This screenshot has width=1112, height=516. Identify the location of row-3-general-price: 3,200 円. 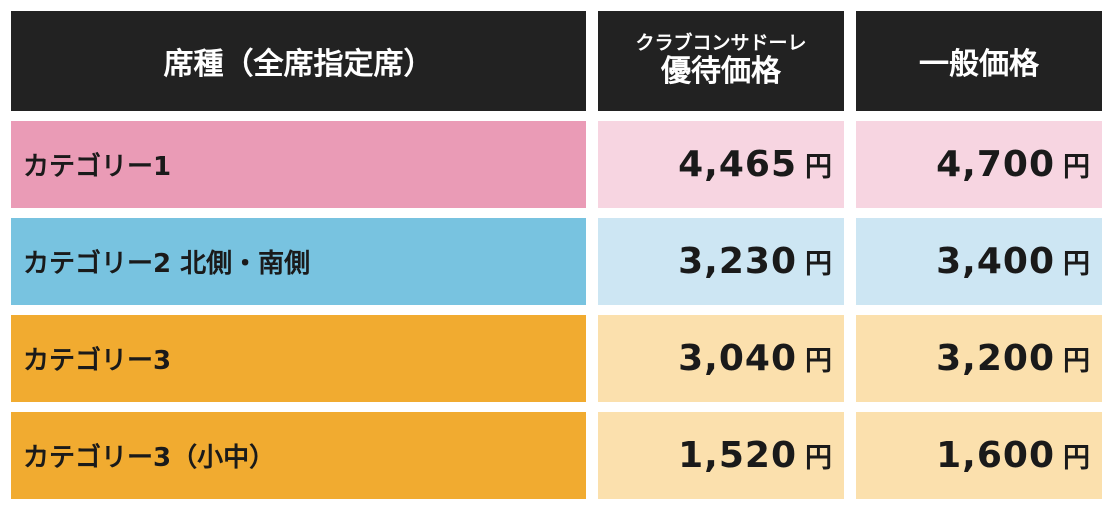
(979, 358).